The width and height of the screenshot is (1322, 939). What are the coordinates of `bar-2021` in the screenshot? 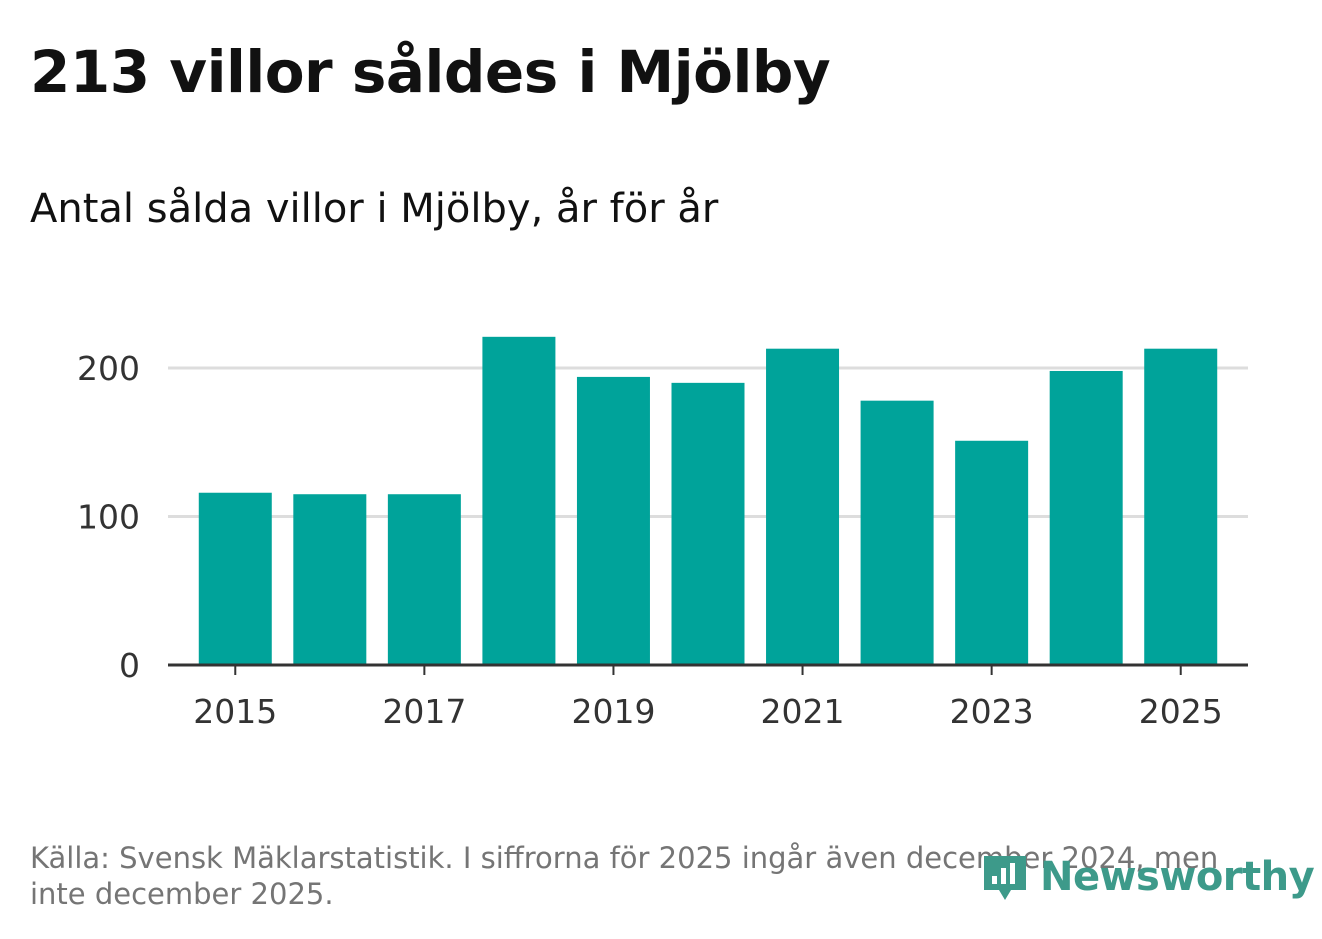 It's located at (803, 506).